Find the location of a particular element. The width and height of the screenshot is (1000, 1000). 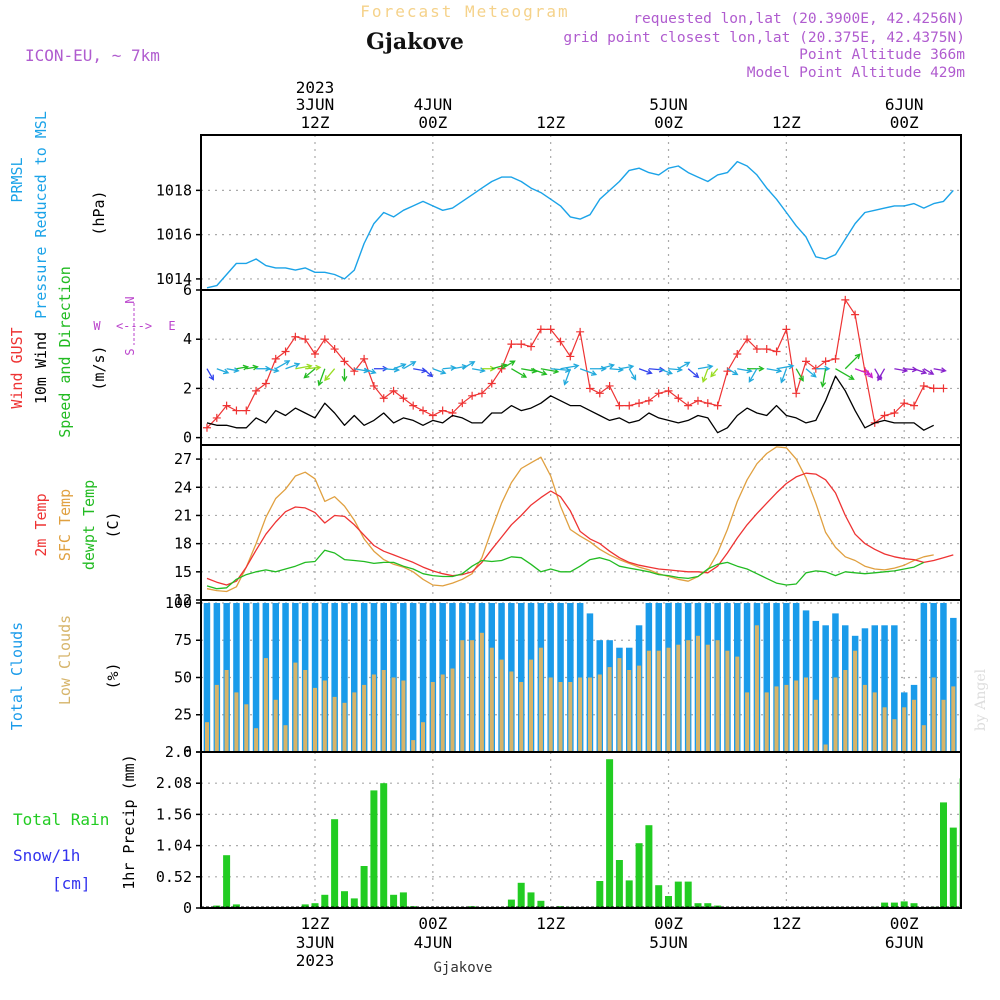

dewpt-line is located at coordinates (565, 569).